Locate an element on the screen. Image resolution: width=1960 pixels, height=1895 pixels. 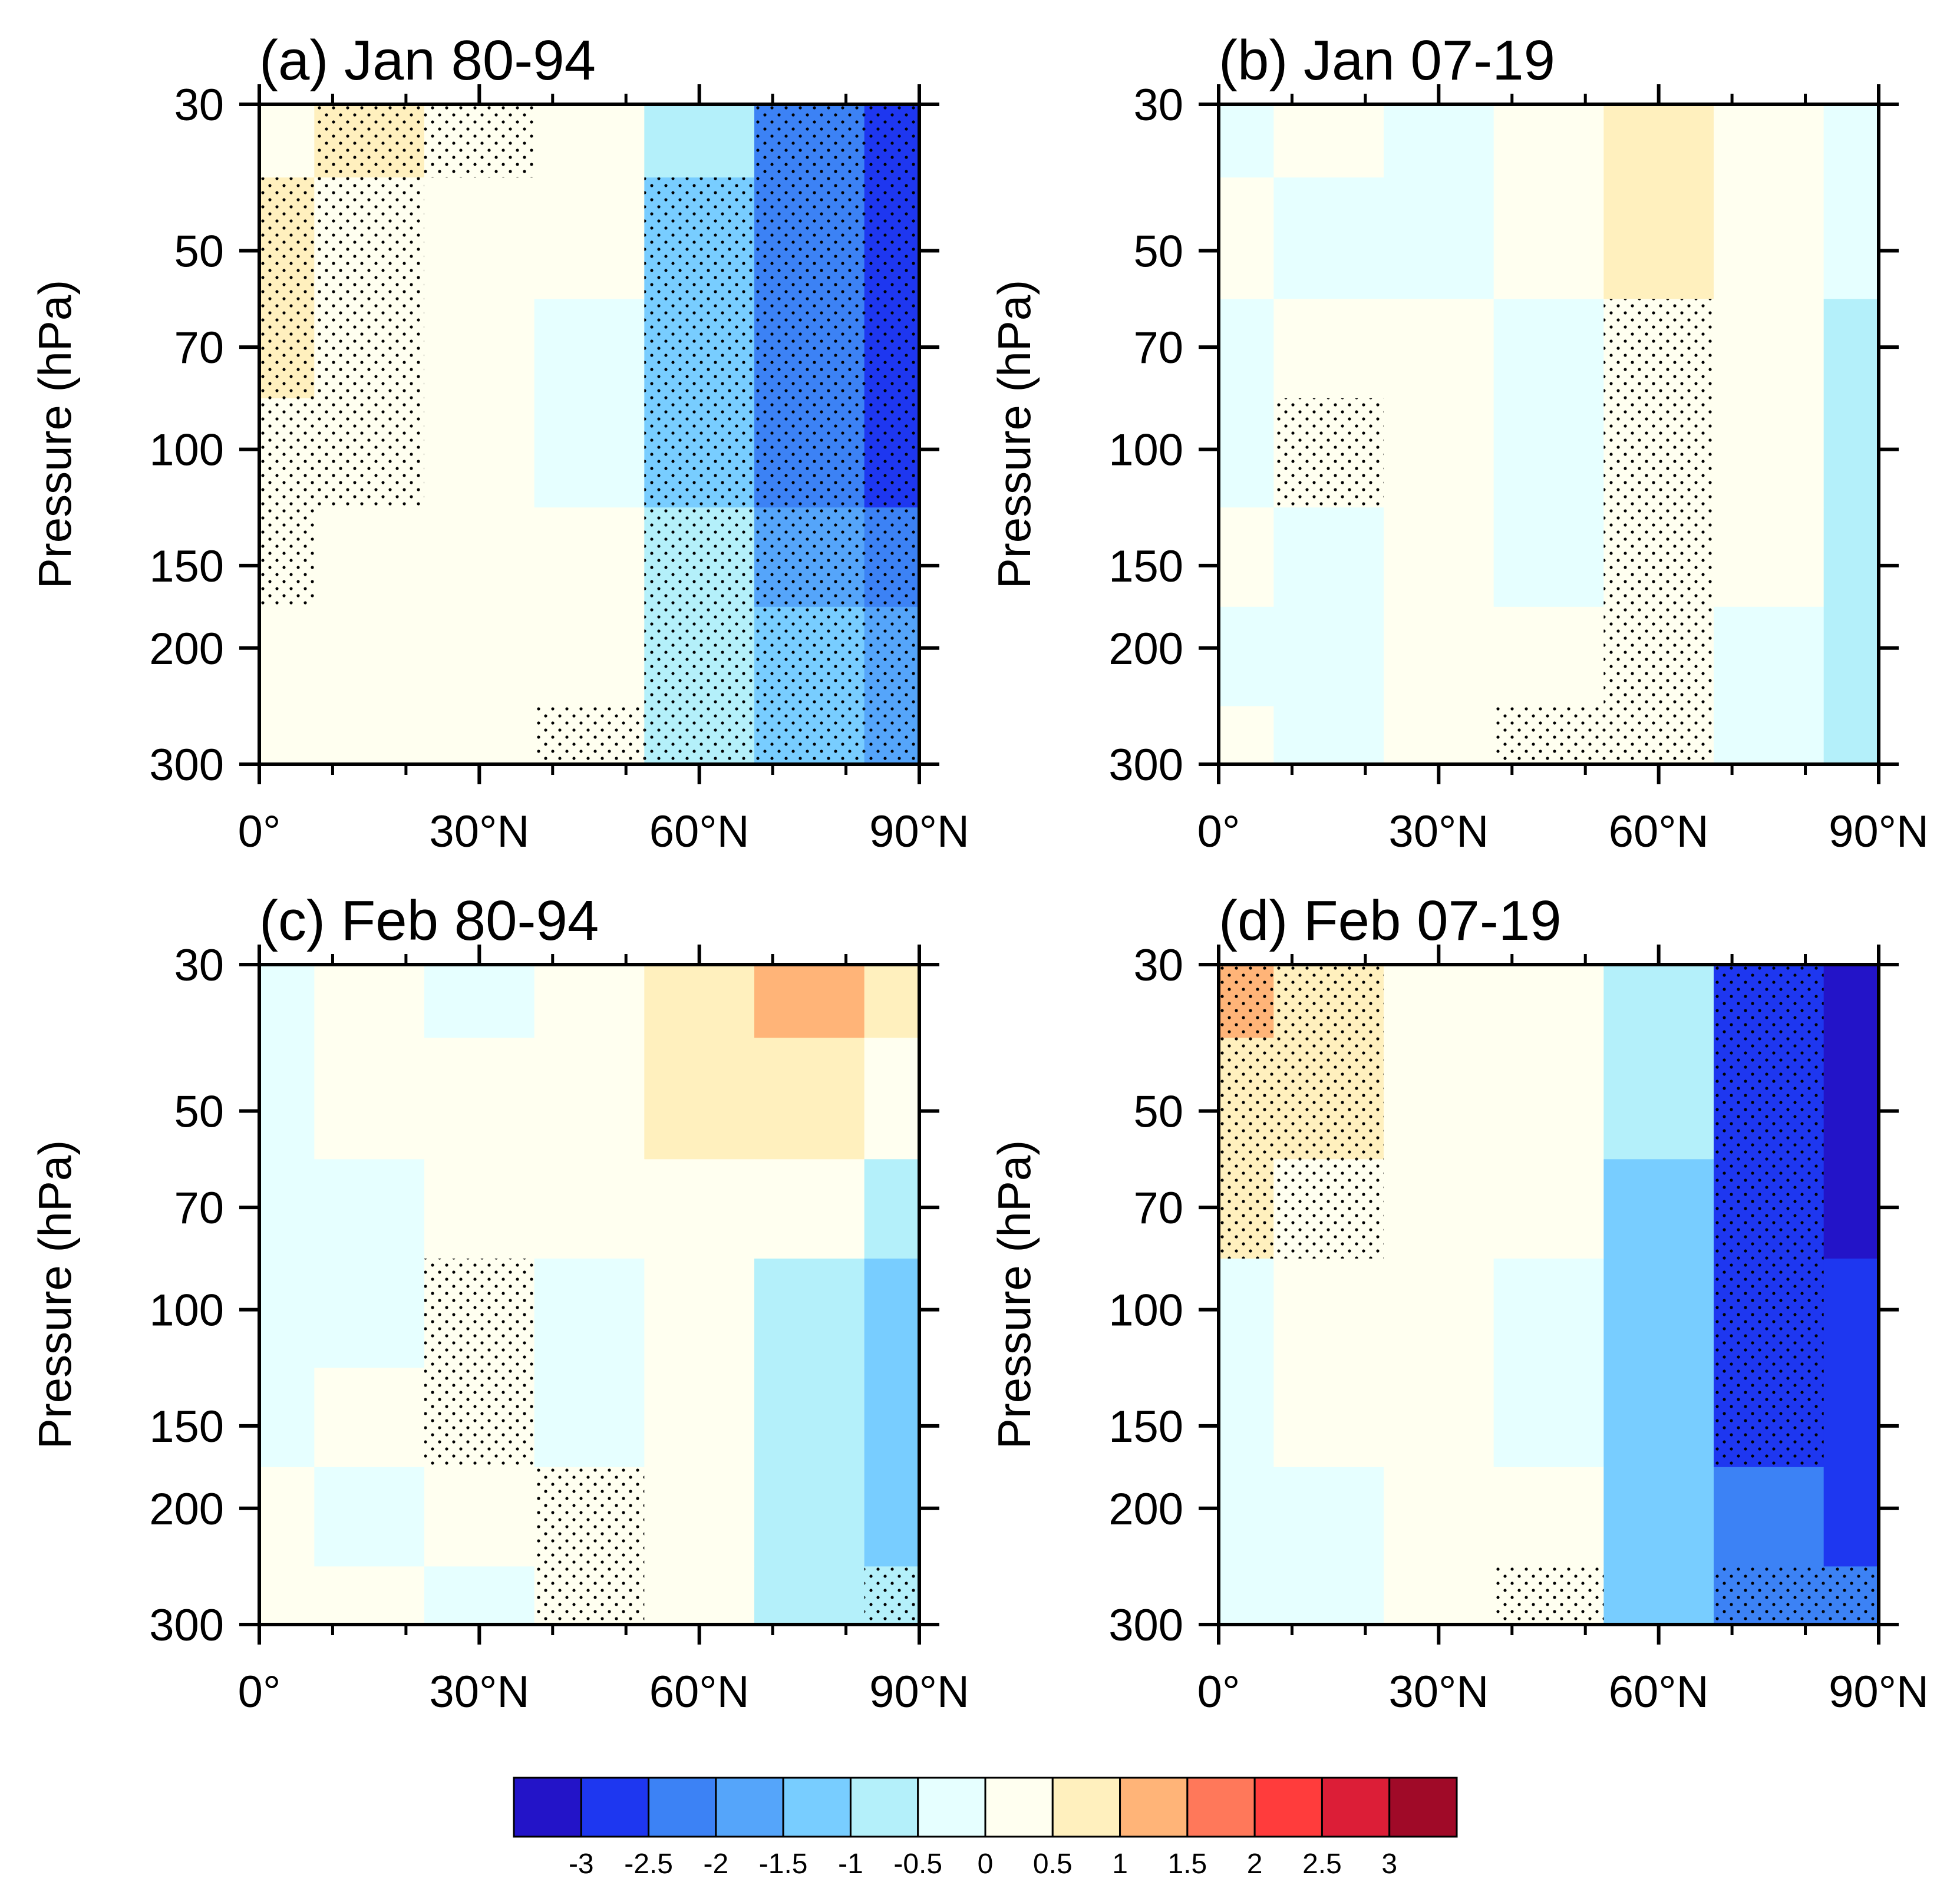
y-axis-label: Pressure (hPa) is located at coordinates (55, 435).